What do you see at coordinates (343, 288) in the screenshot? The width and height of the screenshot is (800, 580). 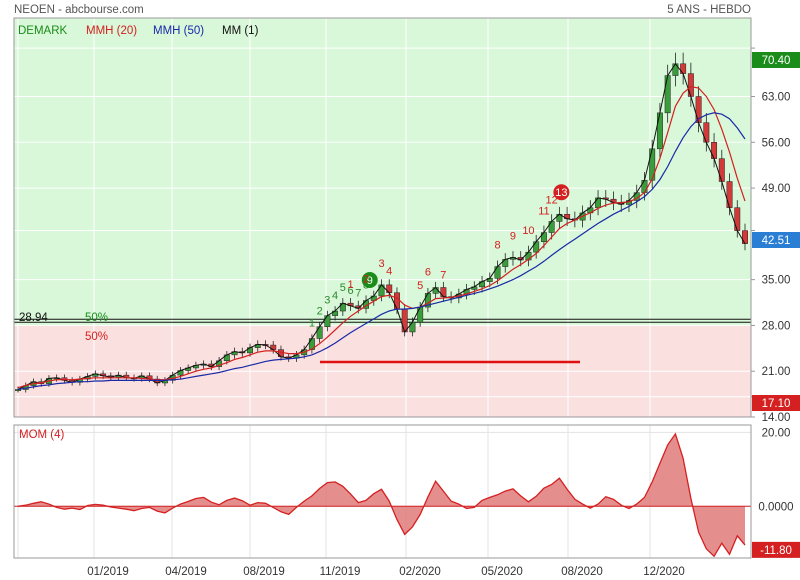 I see `demark-count-green: 5` at bounding box center [343, 288].